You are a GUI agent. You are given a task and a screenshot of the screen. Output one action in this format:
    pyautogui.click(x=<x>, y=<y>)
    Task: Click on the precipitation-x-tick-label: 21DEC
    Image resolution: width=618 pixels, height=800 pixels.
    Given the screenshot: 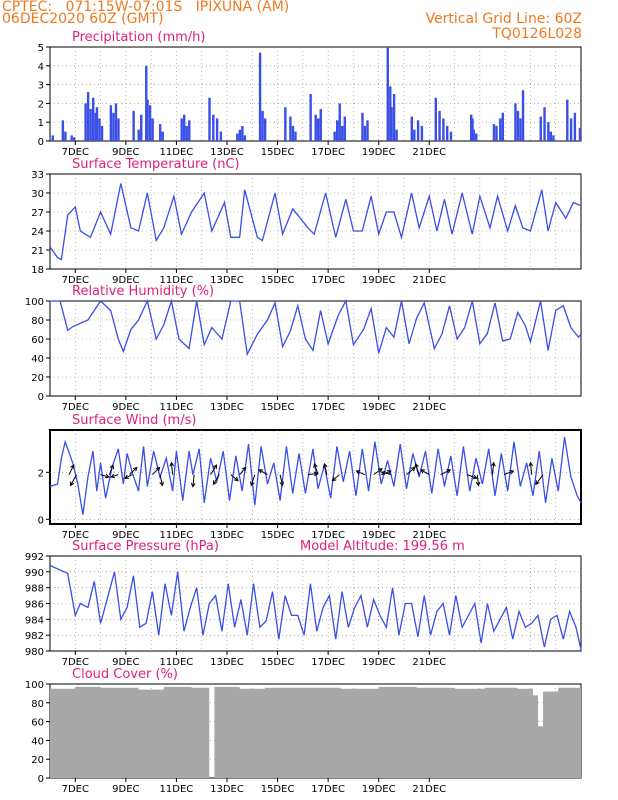 What is the action you would take?
    pyautogui.click(x=429, y=152)
    